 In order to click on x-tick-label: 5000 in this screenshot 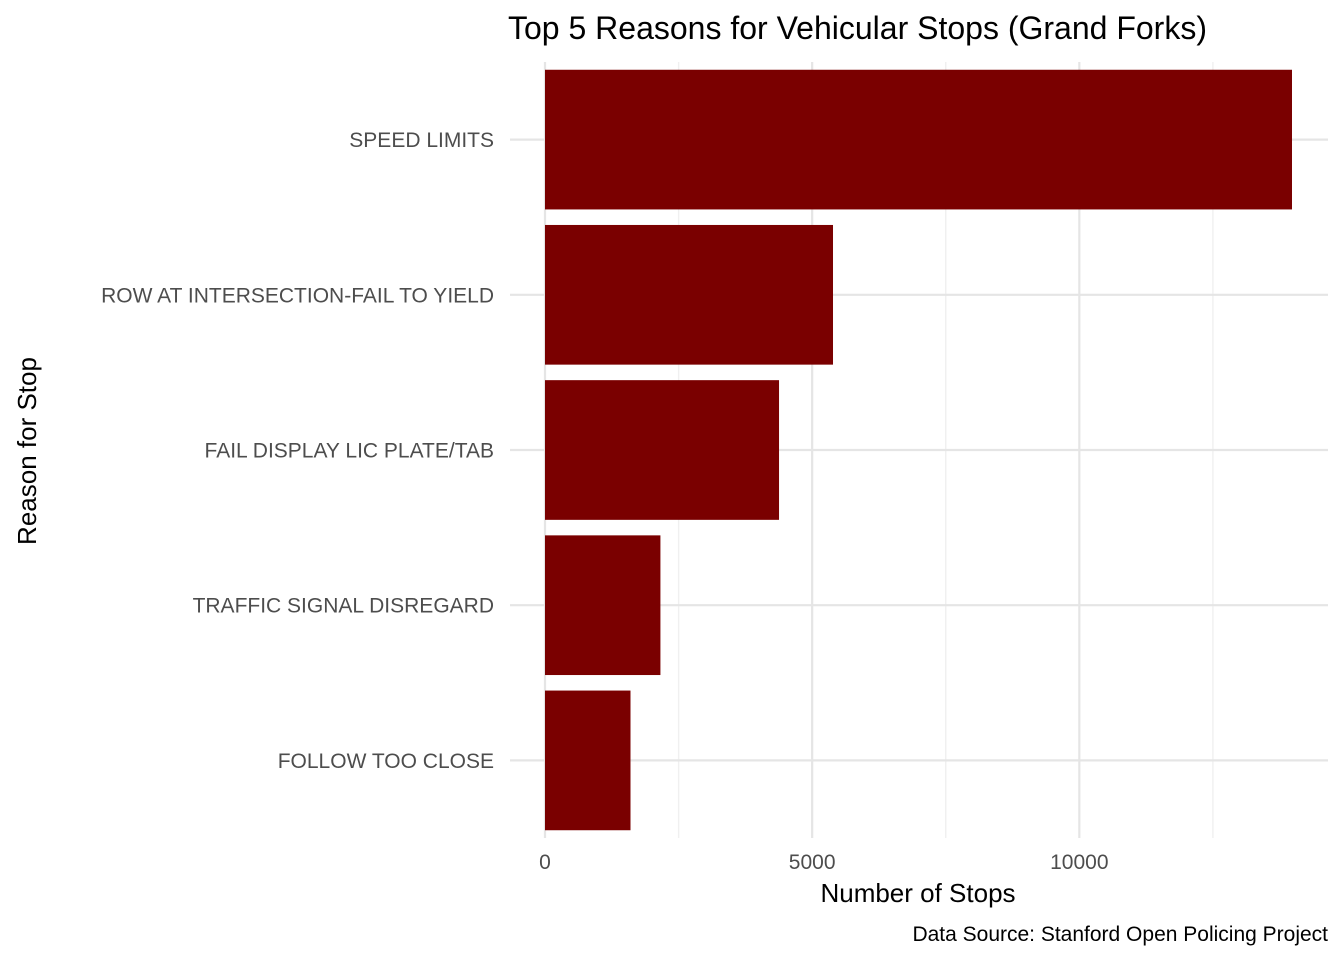, I will do `click(812, 862)`.